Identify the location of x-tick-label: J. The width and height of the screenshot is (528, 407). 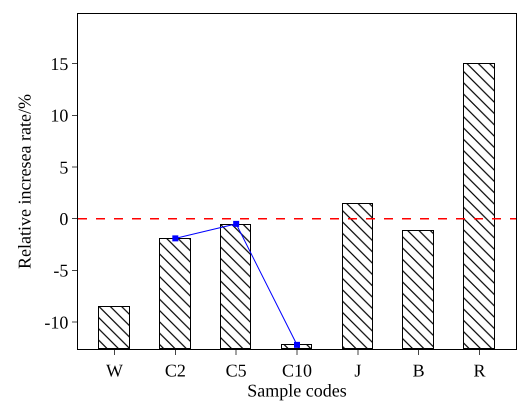
(358, 370).